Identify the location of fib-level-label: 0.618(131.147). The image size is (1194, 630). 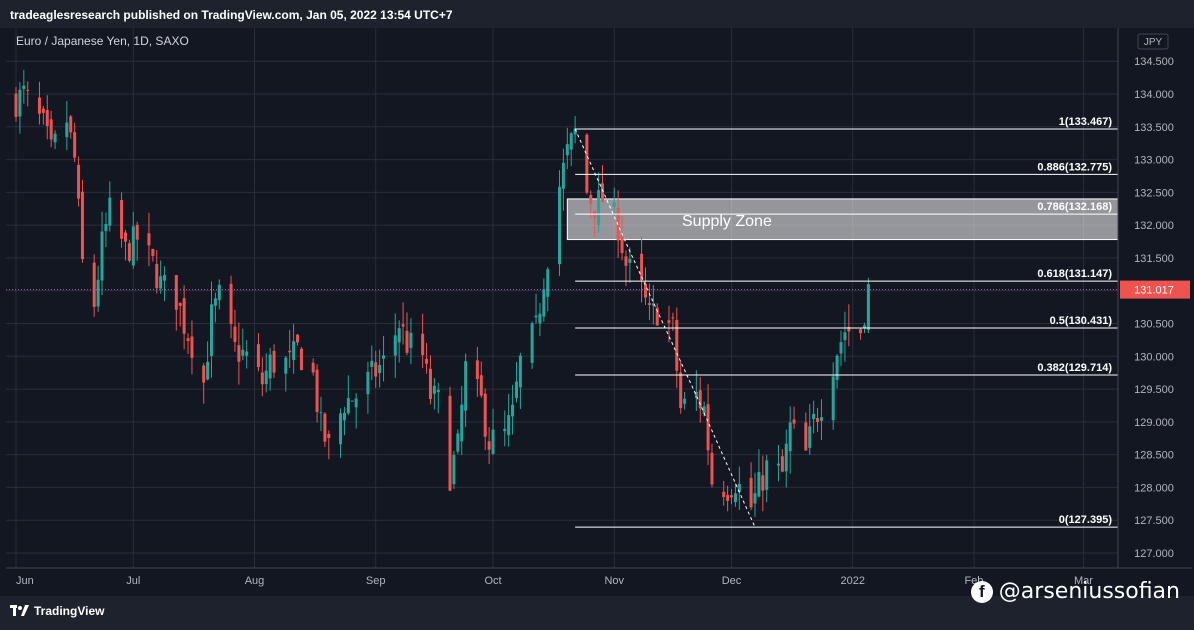
(1074, 274).